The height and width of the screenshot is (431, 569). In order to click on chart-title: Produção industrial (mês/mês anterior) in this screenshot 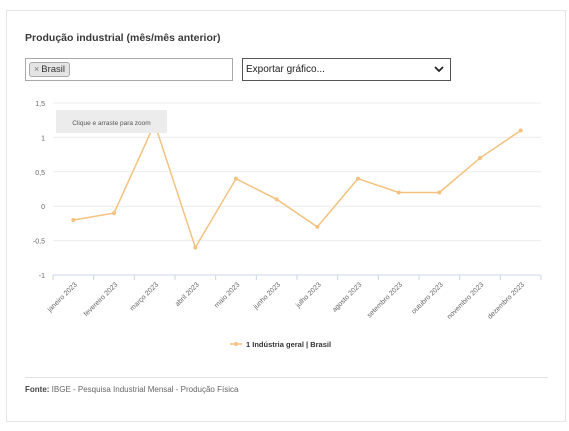, I will do `click(122, 38)`.